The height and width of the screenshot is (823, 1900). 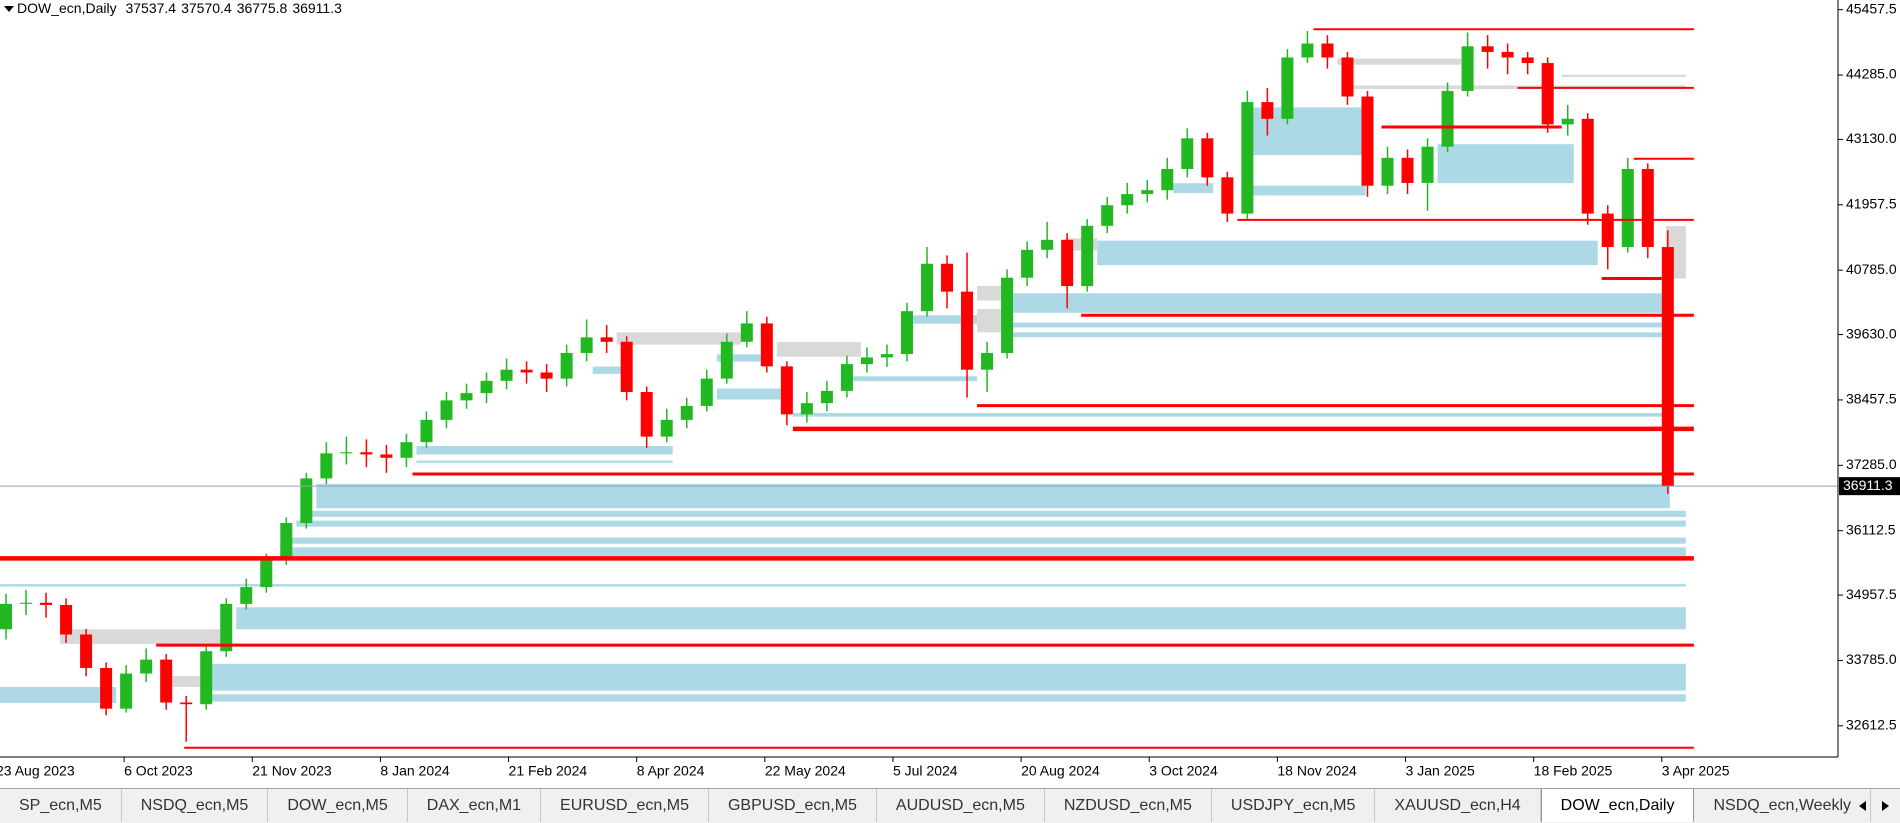 What do you see at coordinates (1885, 806) in the screenshot?
I see `scroll-right` at bounding box center [1885, 806].